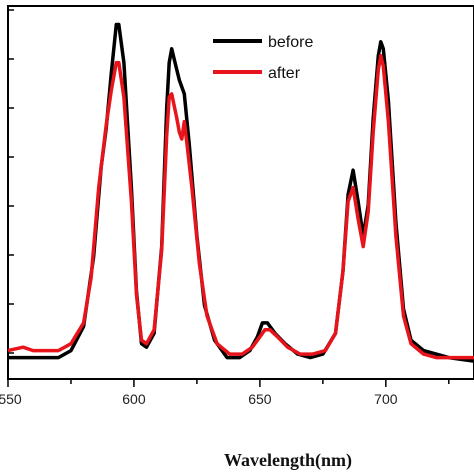  What do you see at coordinates (288, 460) in the screenshot?
I see `x-axis-title: Wavelength(nm)` at bounding box center [288, 460].